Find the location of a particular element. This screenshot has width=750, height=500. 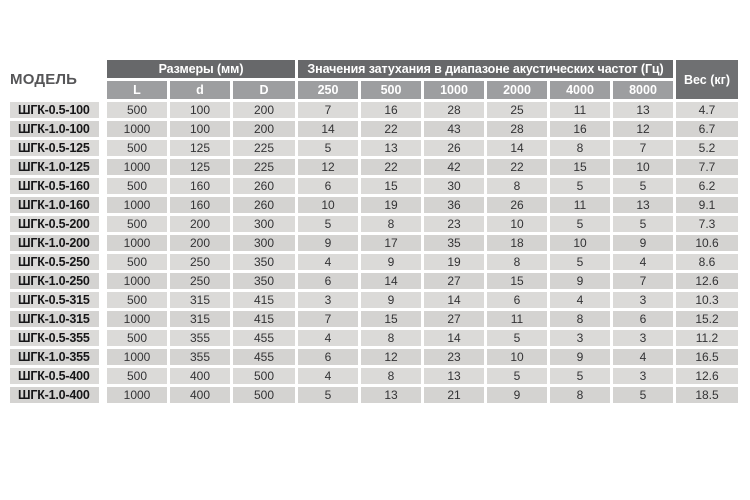

attenuation-cell: 30 is located at coordinates (454, 186).